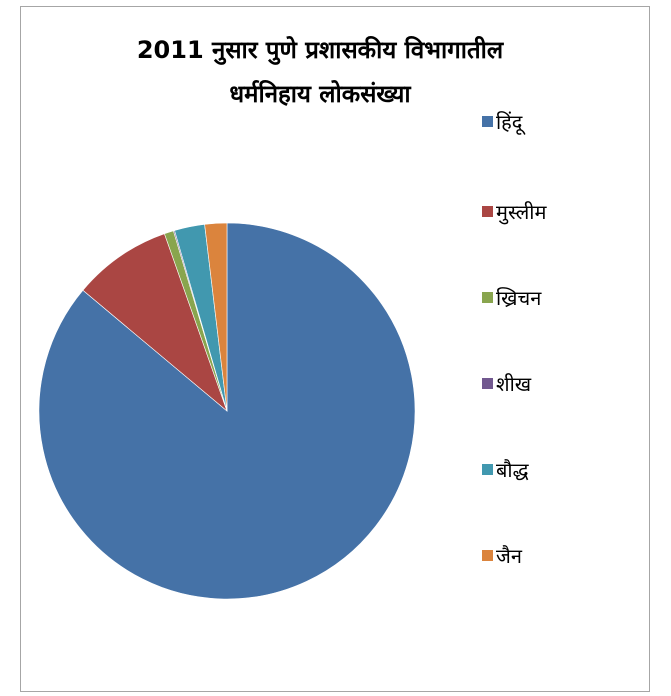 The width and height of the screenshot is (671, 696). What do you see at coordinates (519, 297) in the screenshot?
I see `legend-label-christian: ख्रिचन` at bounding box center [519, 297].